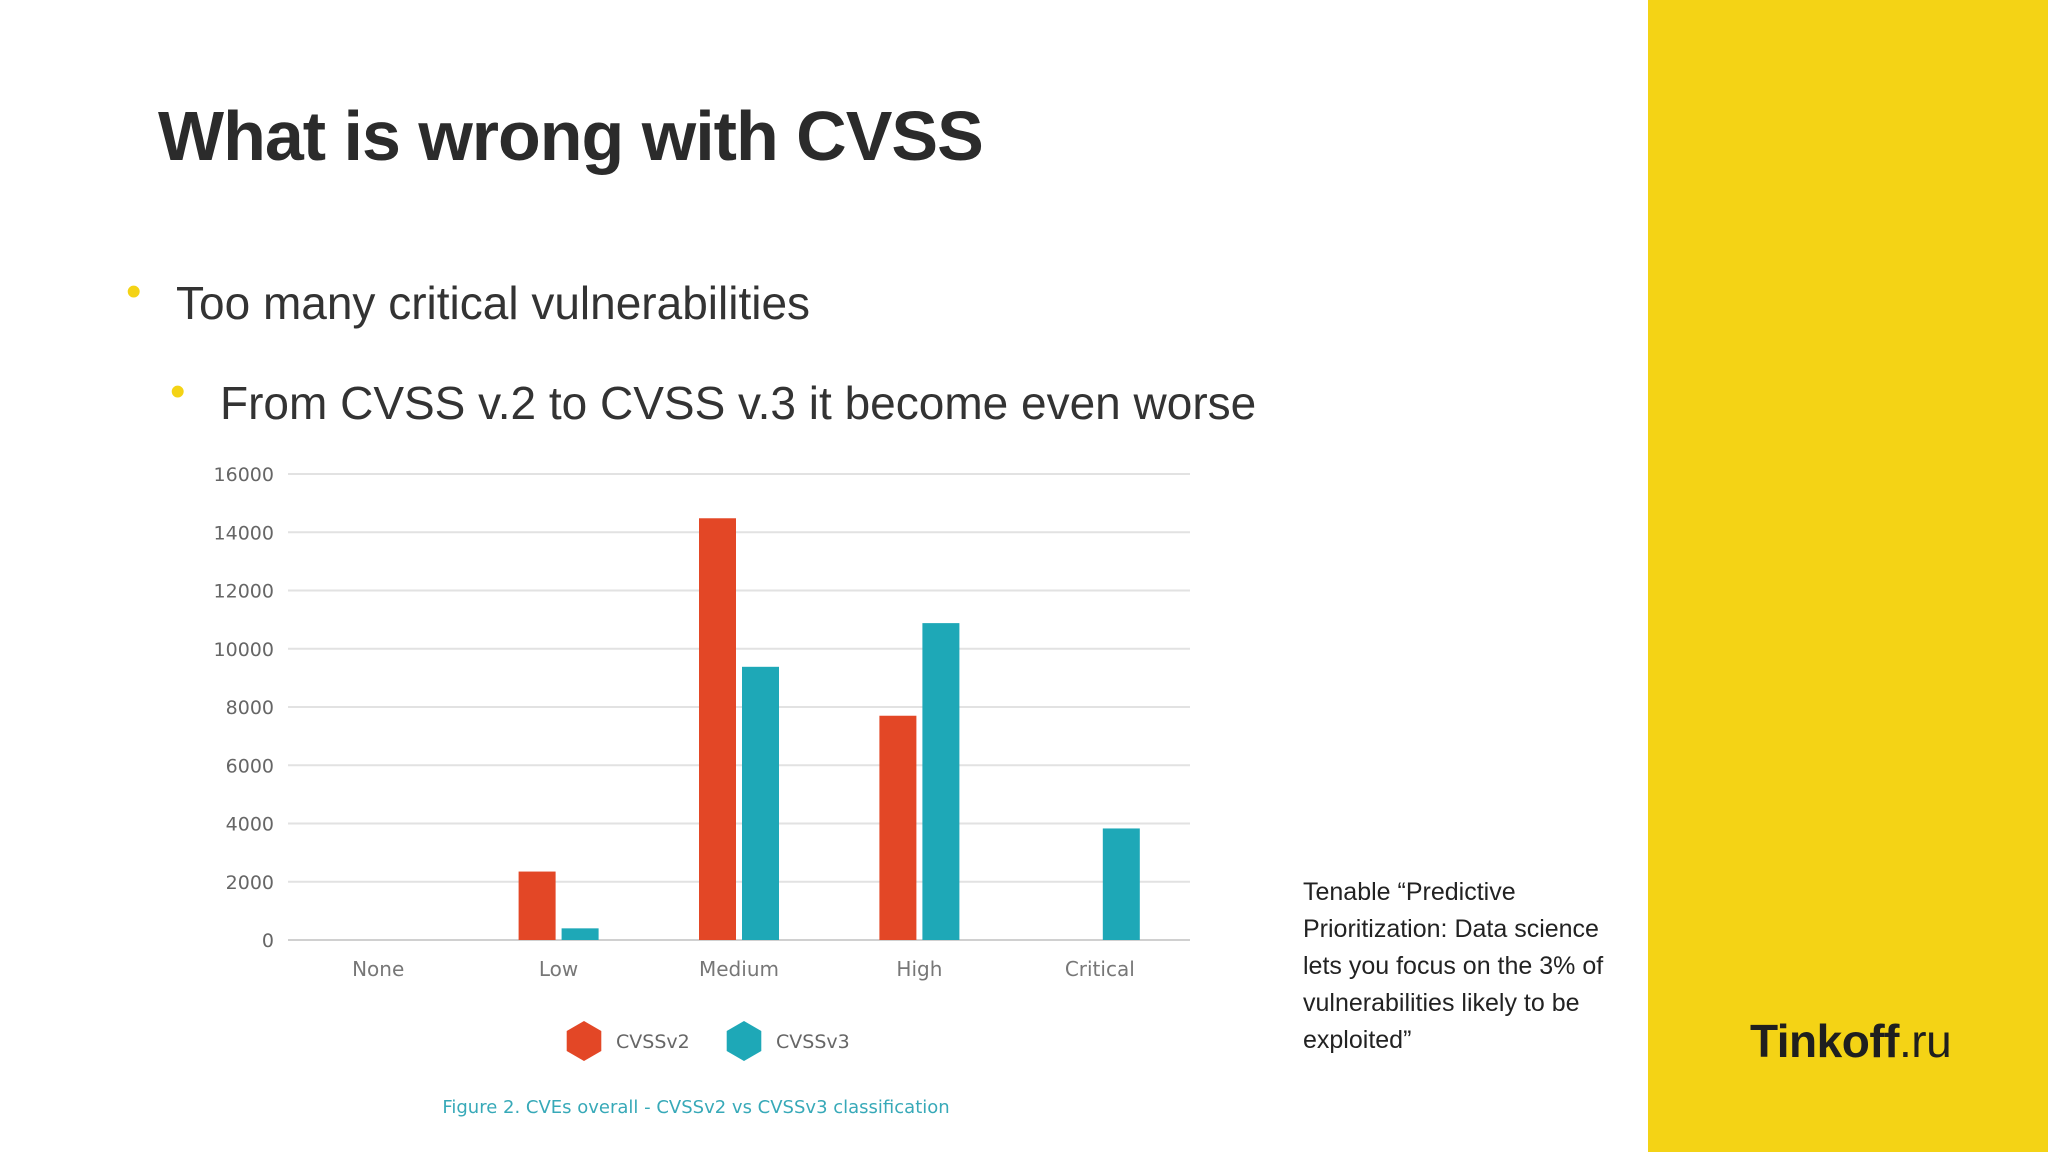 Image resolution: width=2048 pixels, height=1152 pixels. What do you see at coordinates (268, 941) in the screenshot?
I see `y-tick-label: 0` at bounding box center [268, 941].